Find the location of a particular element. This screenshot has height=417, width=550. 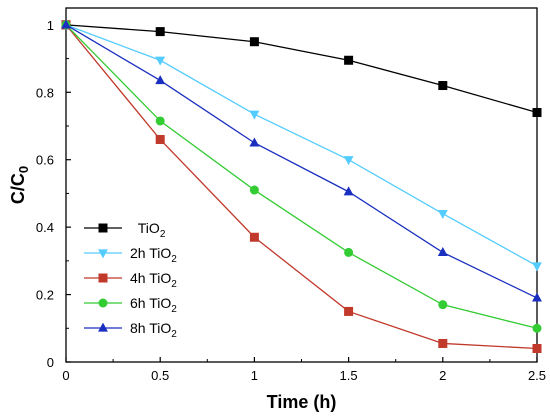

legend-item: 2h TiO2 is located at coordinates (130, 255).